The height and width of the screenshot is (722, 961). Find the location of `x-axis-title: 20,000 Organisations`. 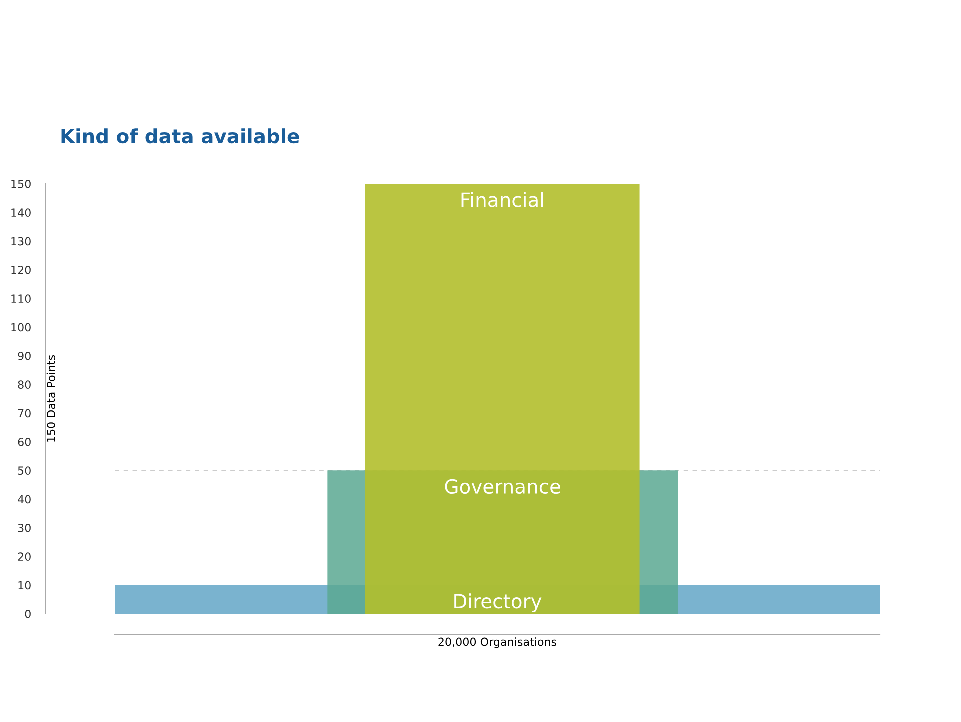

x-axis-title: 20,000 Organisations is located at coordinates (497, 643).